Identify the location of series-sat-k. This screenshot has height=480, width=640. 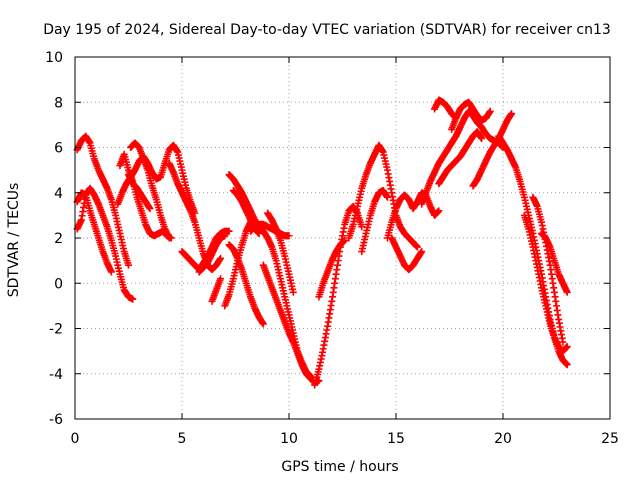
(216, 290).